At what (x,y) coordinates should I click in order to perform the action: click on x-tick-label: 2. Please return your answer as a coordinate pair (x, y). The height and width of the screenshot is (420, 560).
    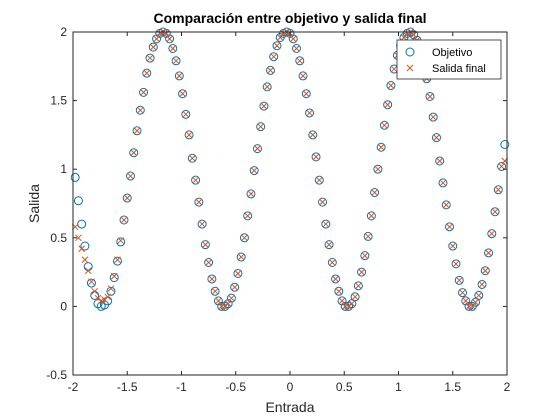
    Looking at the image, I should click on (507, 387).